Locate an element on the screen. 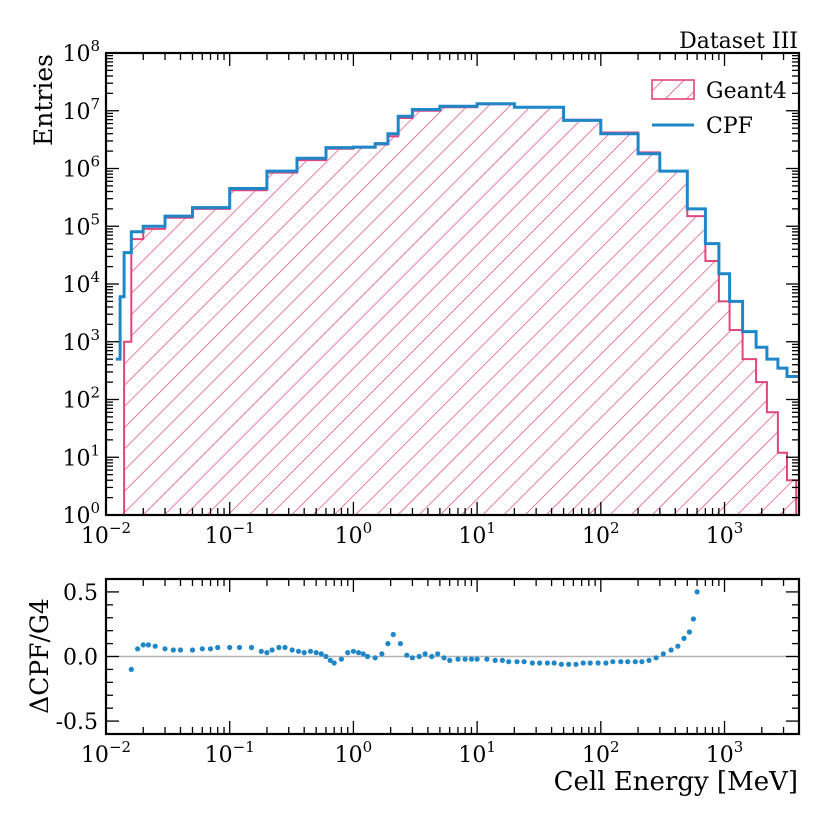 The image size is (830, 830). y-tick-label: 10³ is located at coordinates (81, 341).